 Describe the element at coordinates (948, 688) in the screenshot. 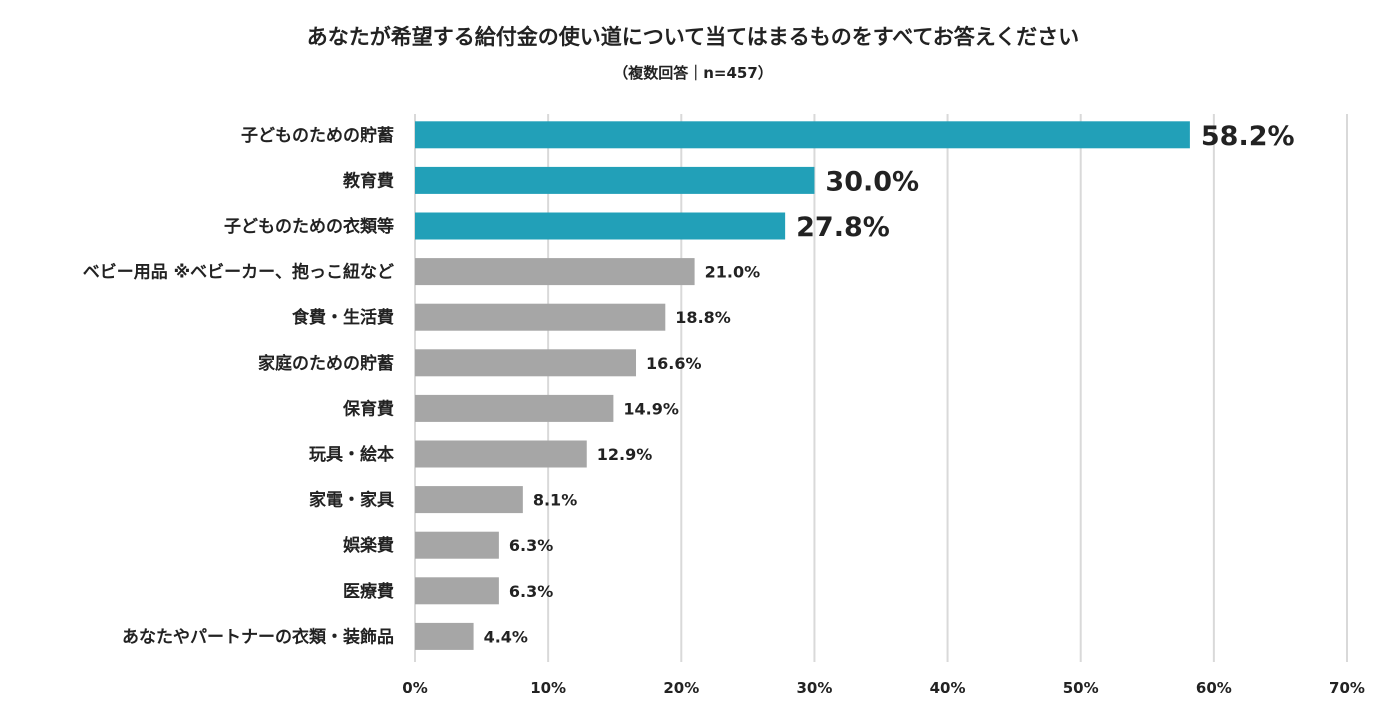

I see `x-tick-label: 40%` at that location.